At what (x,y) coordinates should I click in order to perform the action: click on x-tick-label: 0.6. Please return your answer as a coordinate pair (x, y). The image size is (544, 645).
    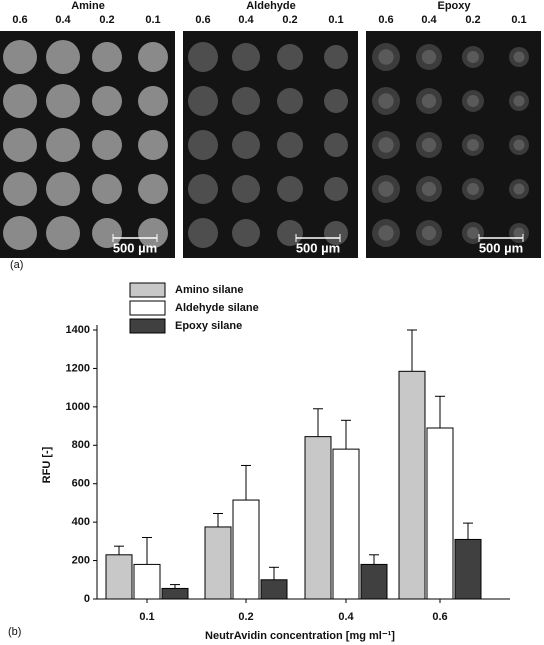
    Looking at the image, I should click on (439, 617).